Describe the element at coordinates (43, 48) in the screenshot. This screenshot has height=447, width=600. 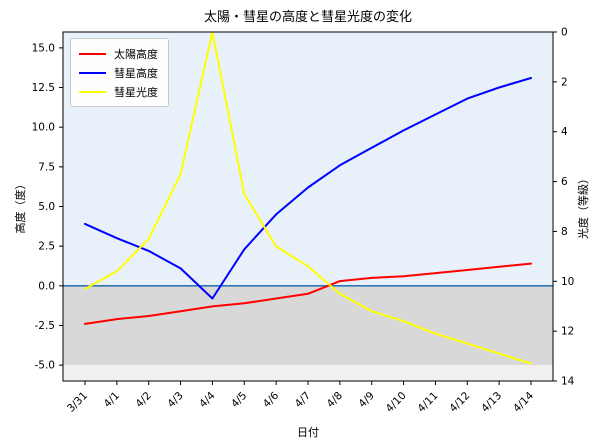
I see `left-tick-label: 15.0` at that location.